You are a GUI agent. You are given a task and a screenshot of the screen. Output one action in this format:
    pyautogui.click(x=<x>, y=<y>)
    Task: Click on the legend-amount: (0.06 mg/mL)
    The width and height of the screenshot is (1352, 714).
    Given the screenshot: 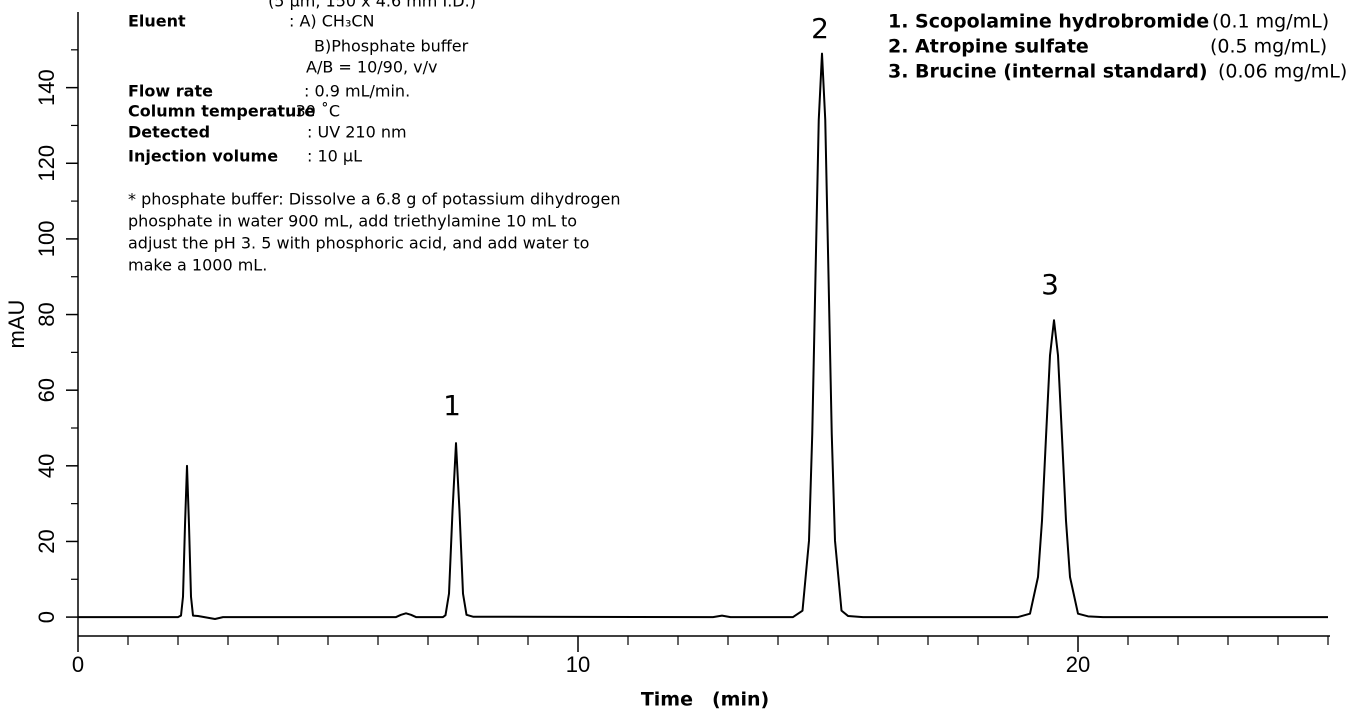 What is the action you would take?
    pyautogui.click(x=1282, y=72)
    